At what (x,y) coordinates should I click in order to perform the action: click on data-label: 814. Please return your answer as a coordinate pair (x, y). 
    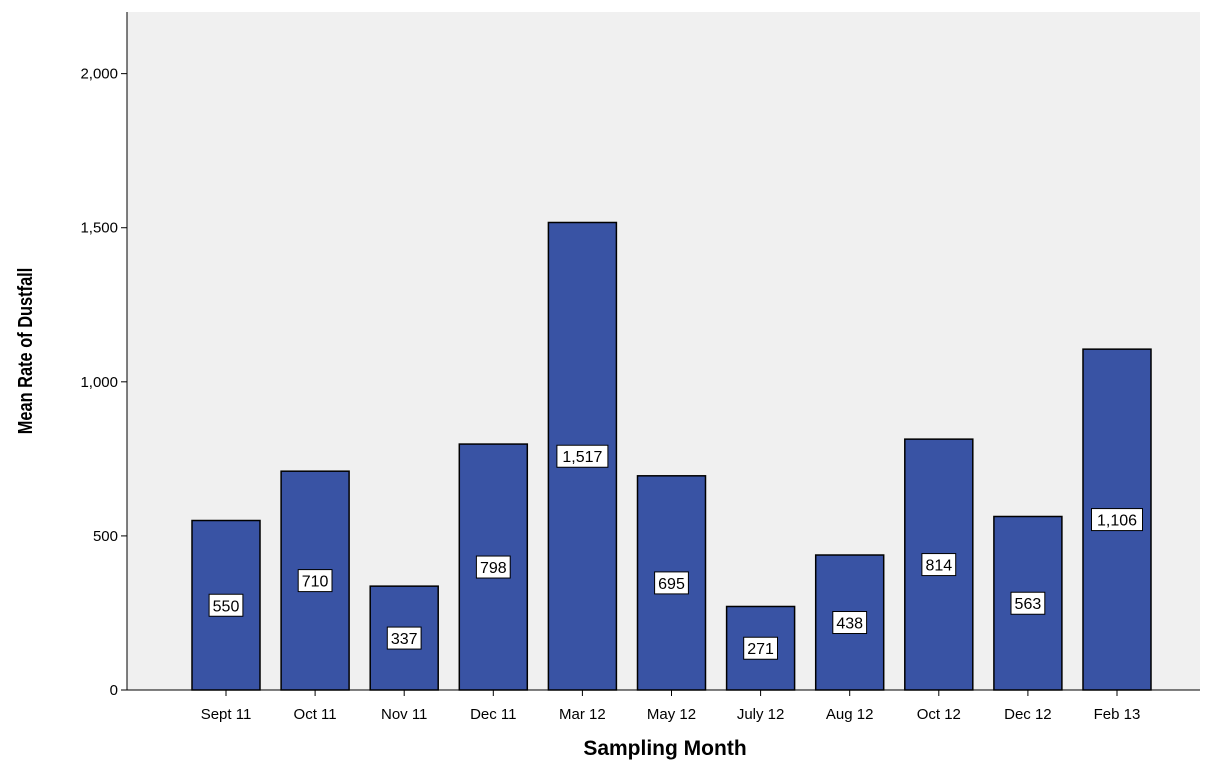
    Looking at the image, I should click on (938, 566).